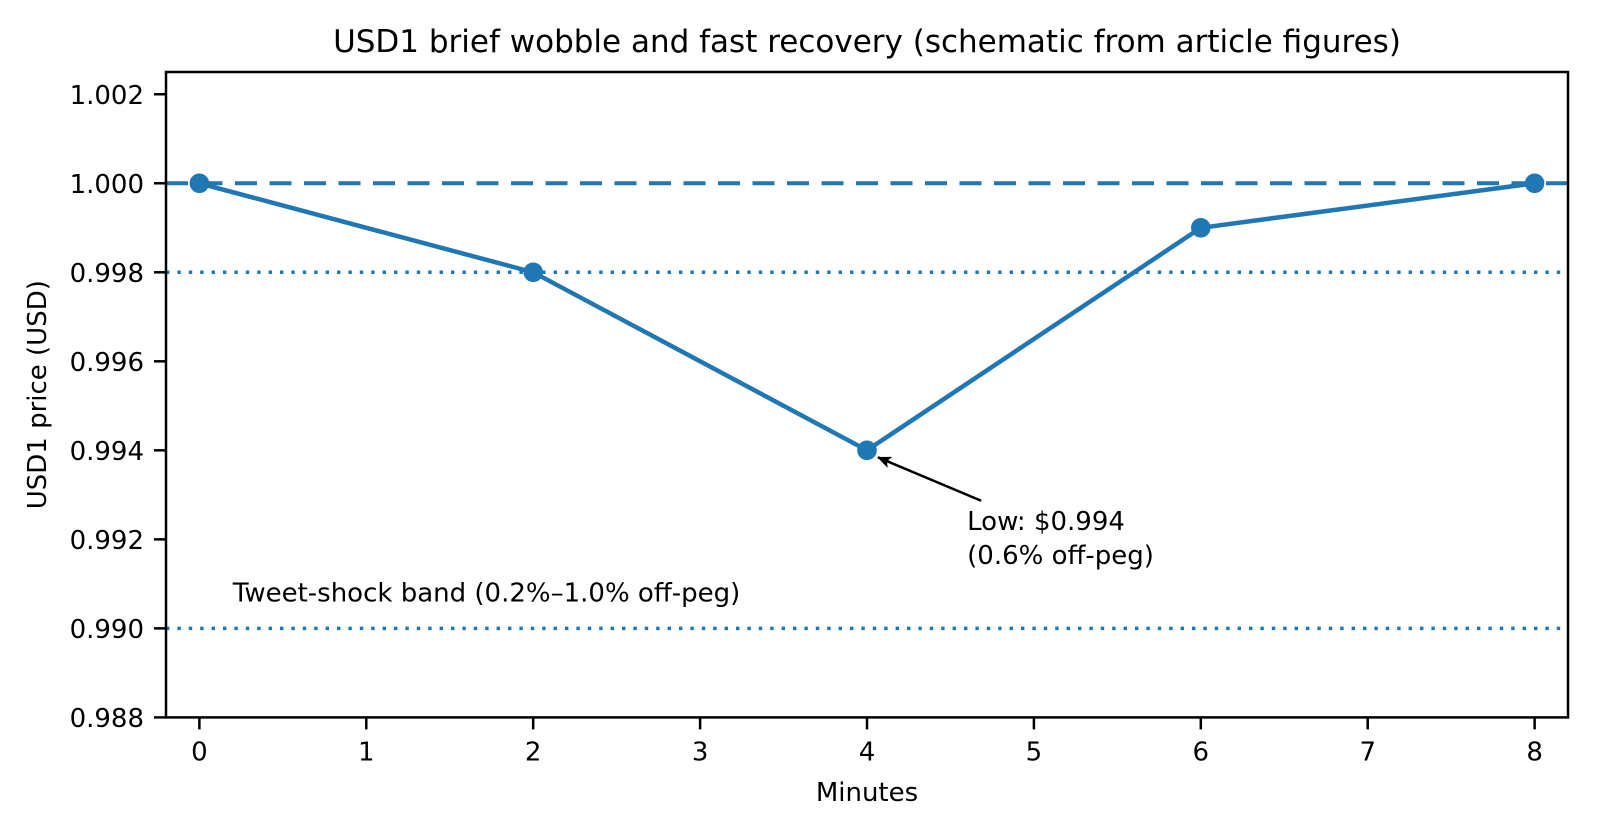  Describe the element at coordinates (107, 452) in the screenshot. I see `y-tick-label: 0.994` at that location.